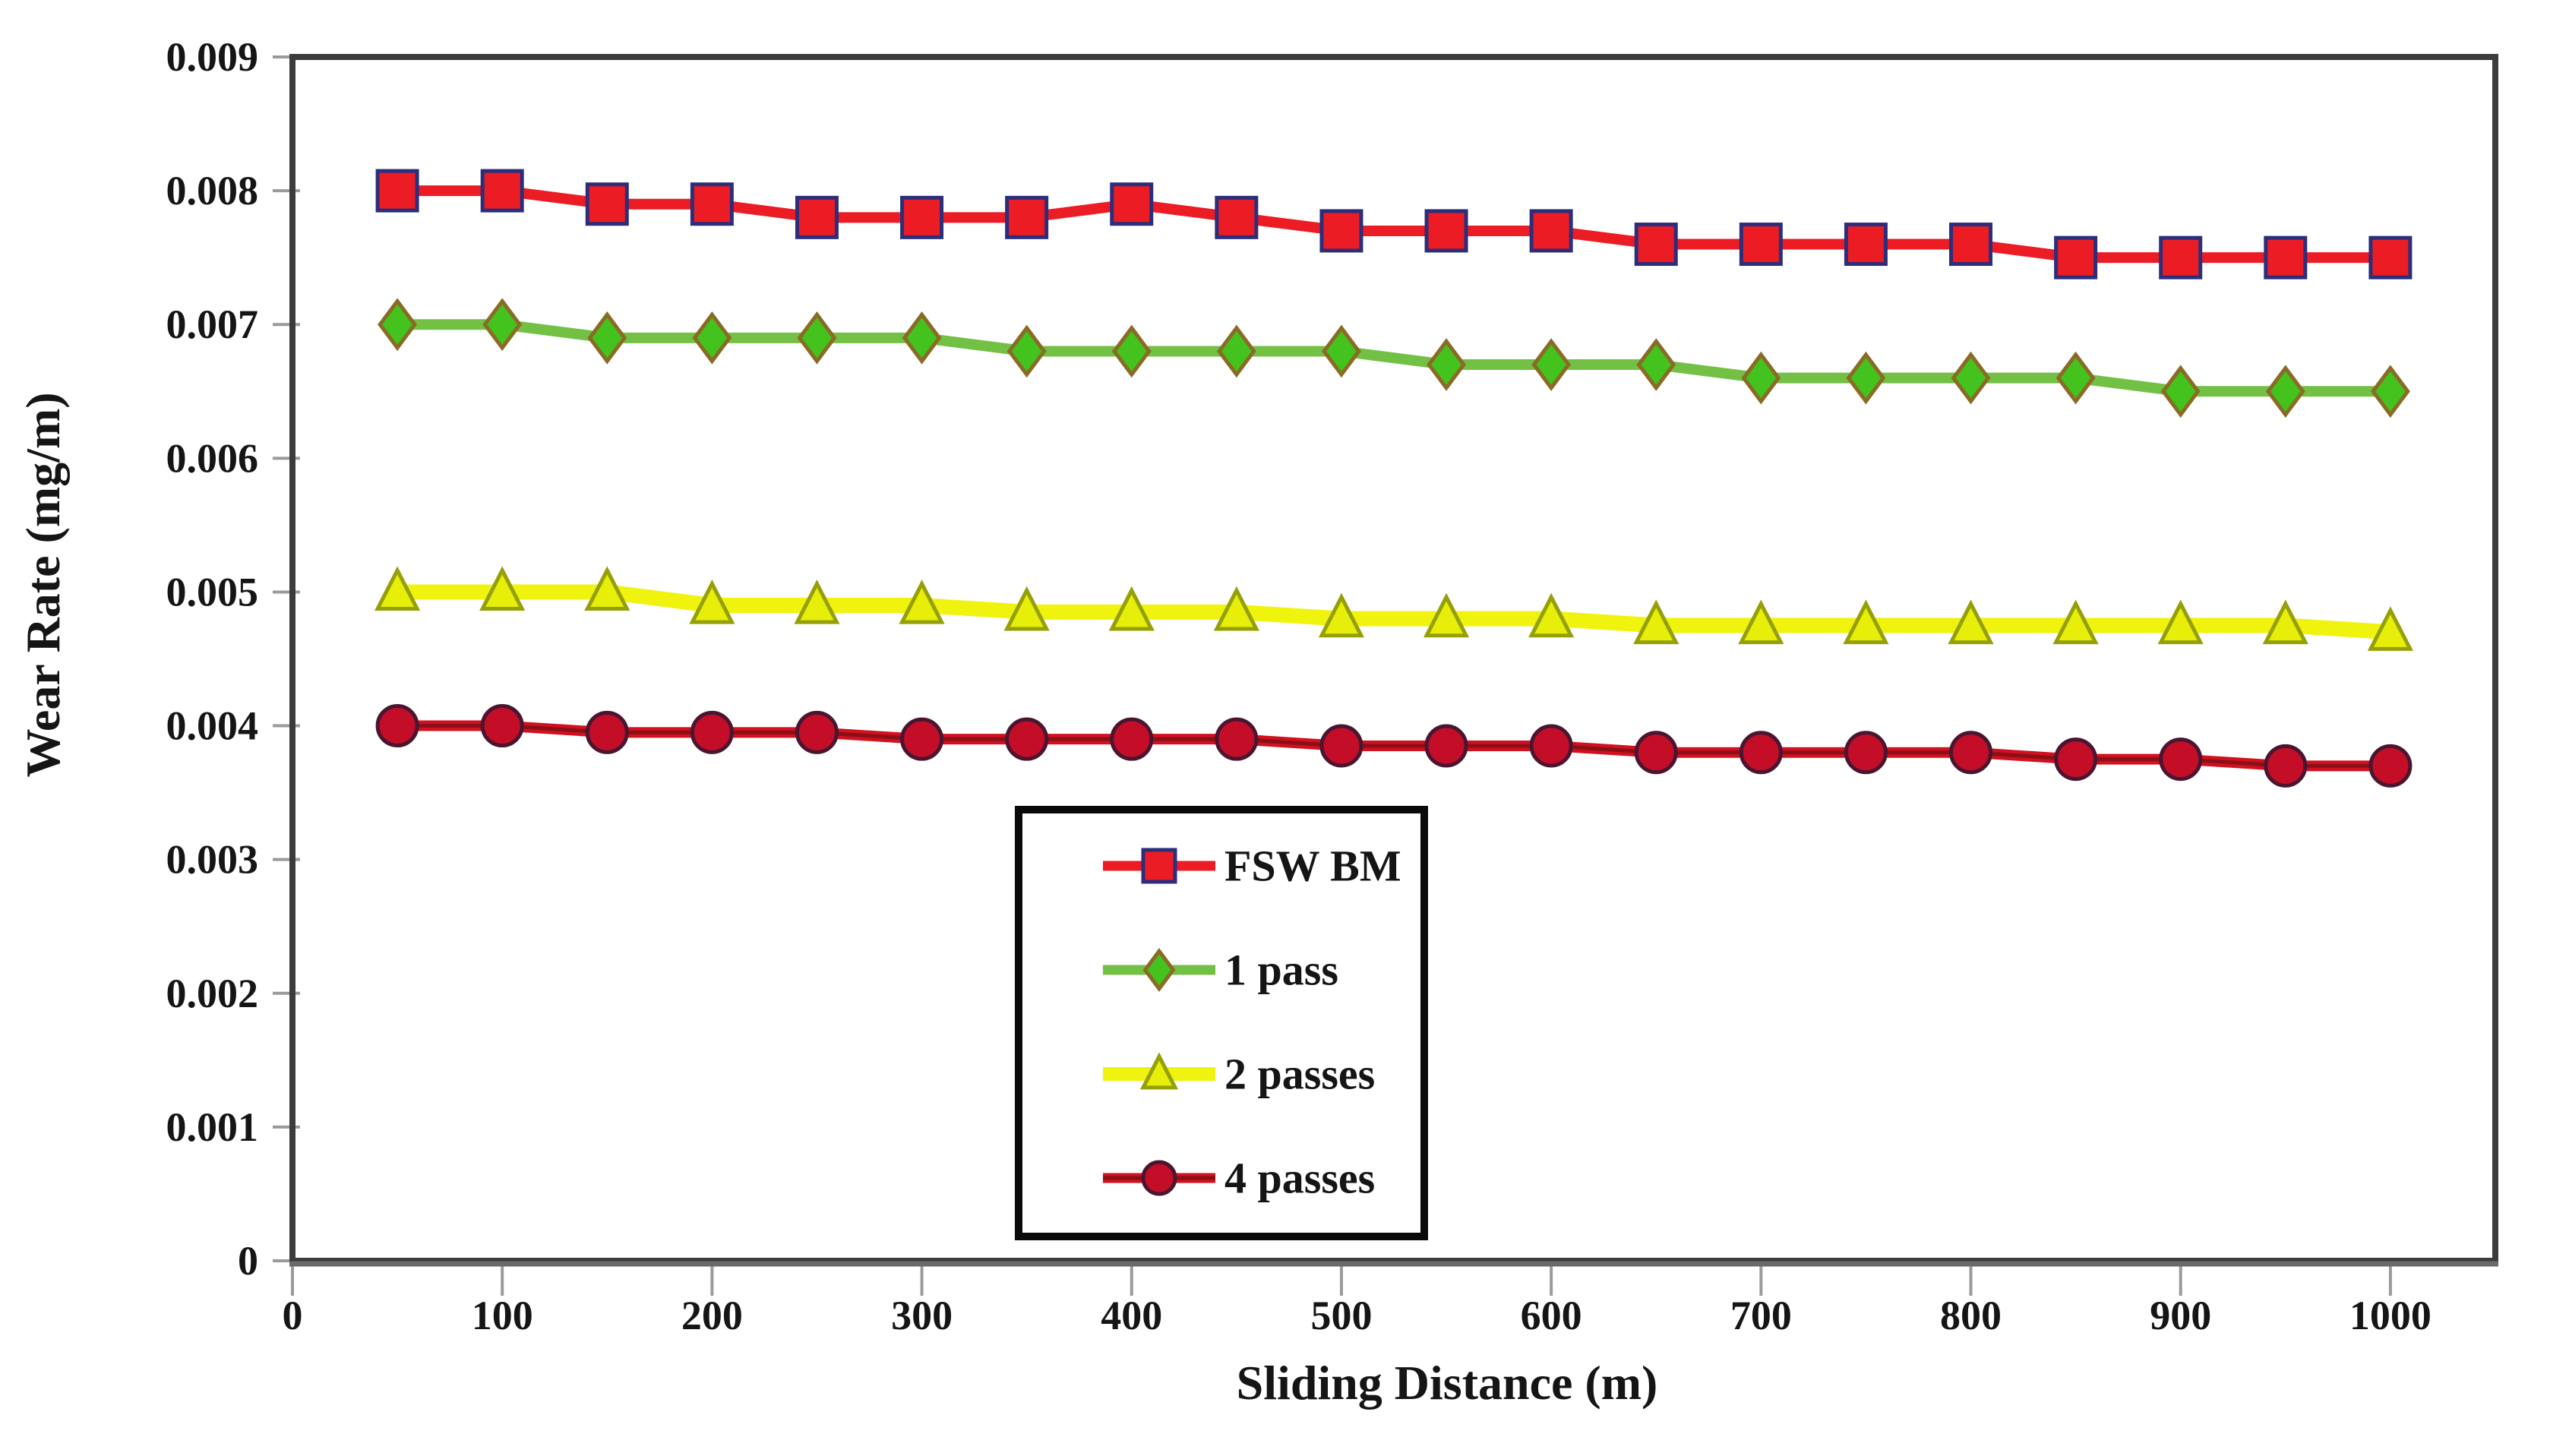 This screenshot has height=1456, width=2550. Describe the element at coordinates (1394, 224) in the screenshot. I see `series-fsw-bm` at that location.